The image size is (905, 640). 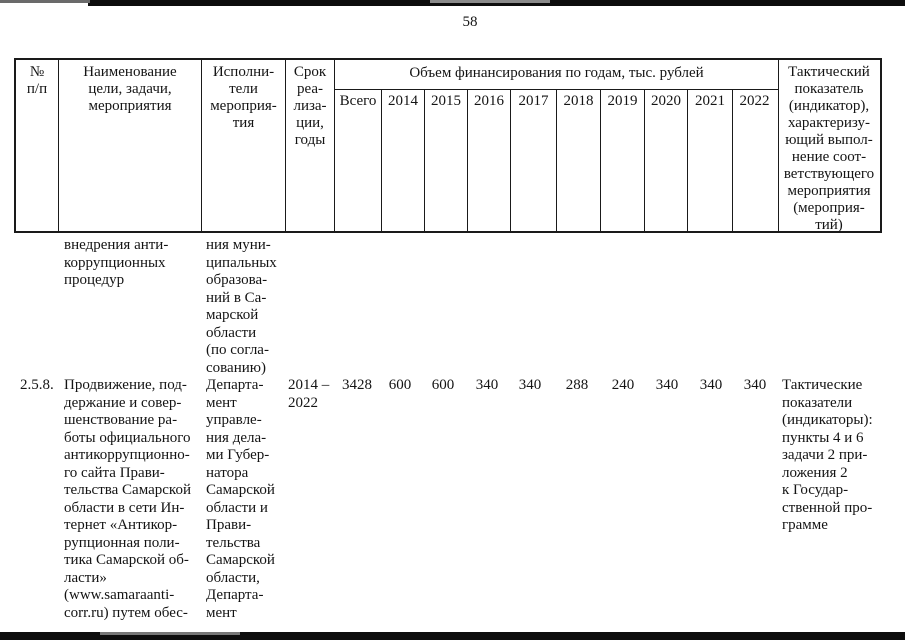 What do you see at coordinates (310, 145) in the screenshot?
I see `header-cell-term: Срок реа- лиза- ции, годы` at bounding box center [310, 145].